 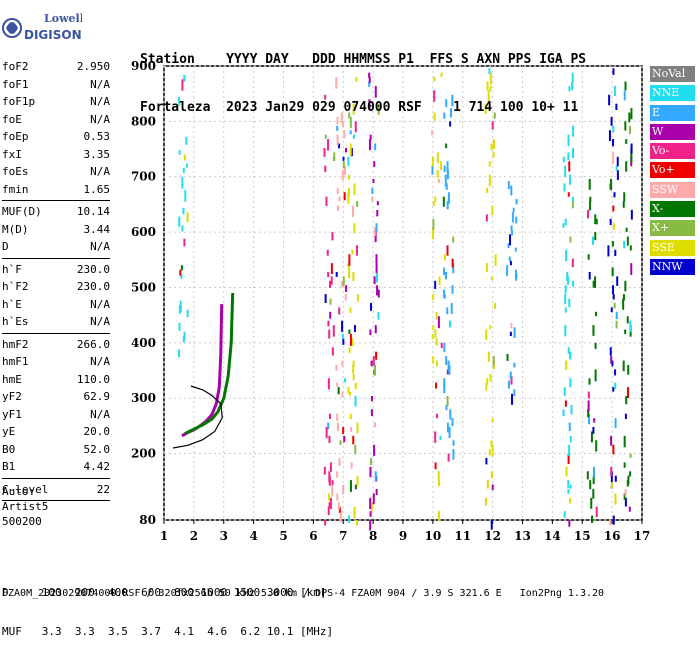 I want to click on param-row: h`E N/A, so click(x=56, y=305).